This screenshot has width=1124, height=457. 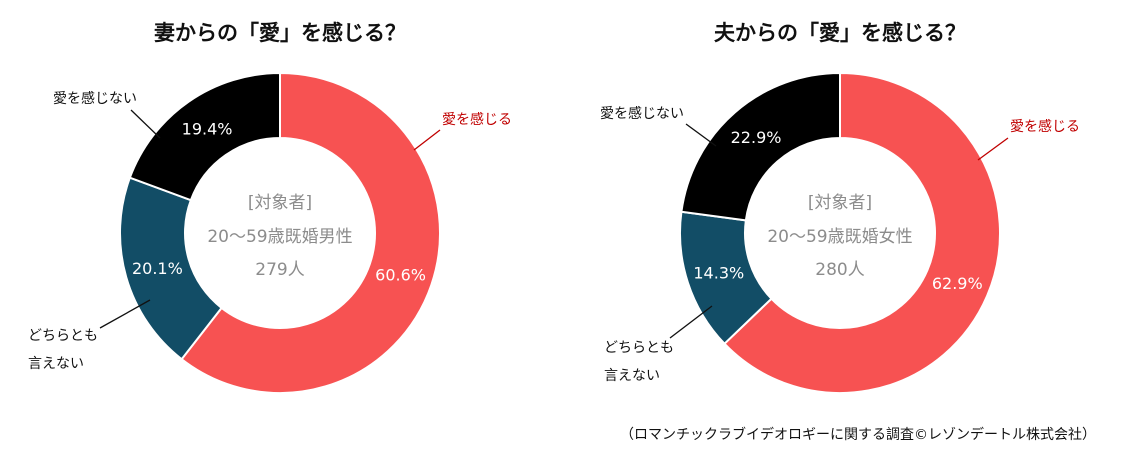 What do you see at coordinates (207, 128) in the screenshot?
I see `slice-value-label: 19.4%` at bounding box center [207, 128].